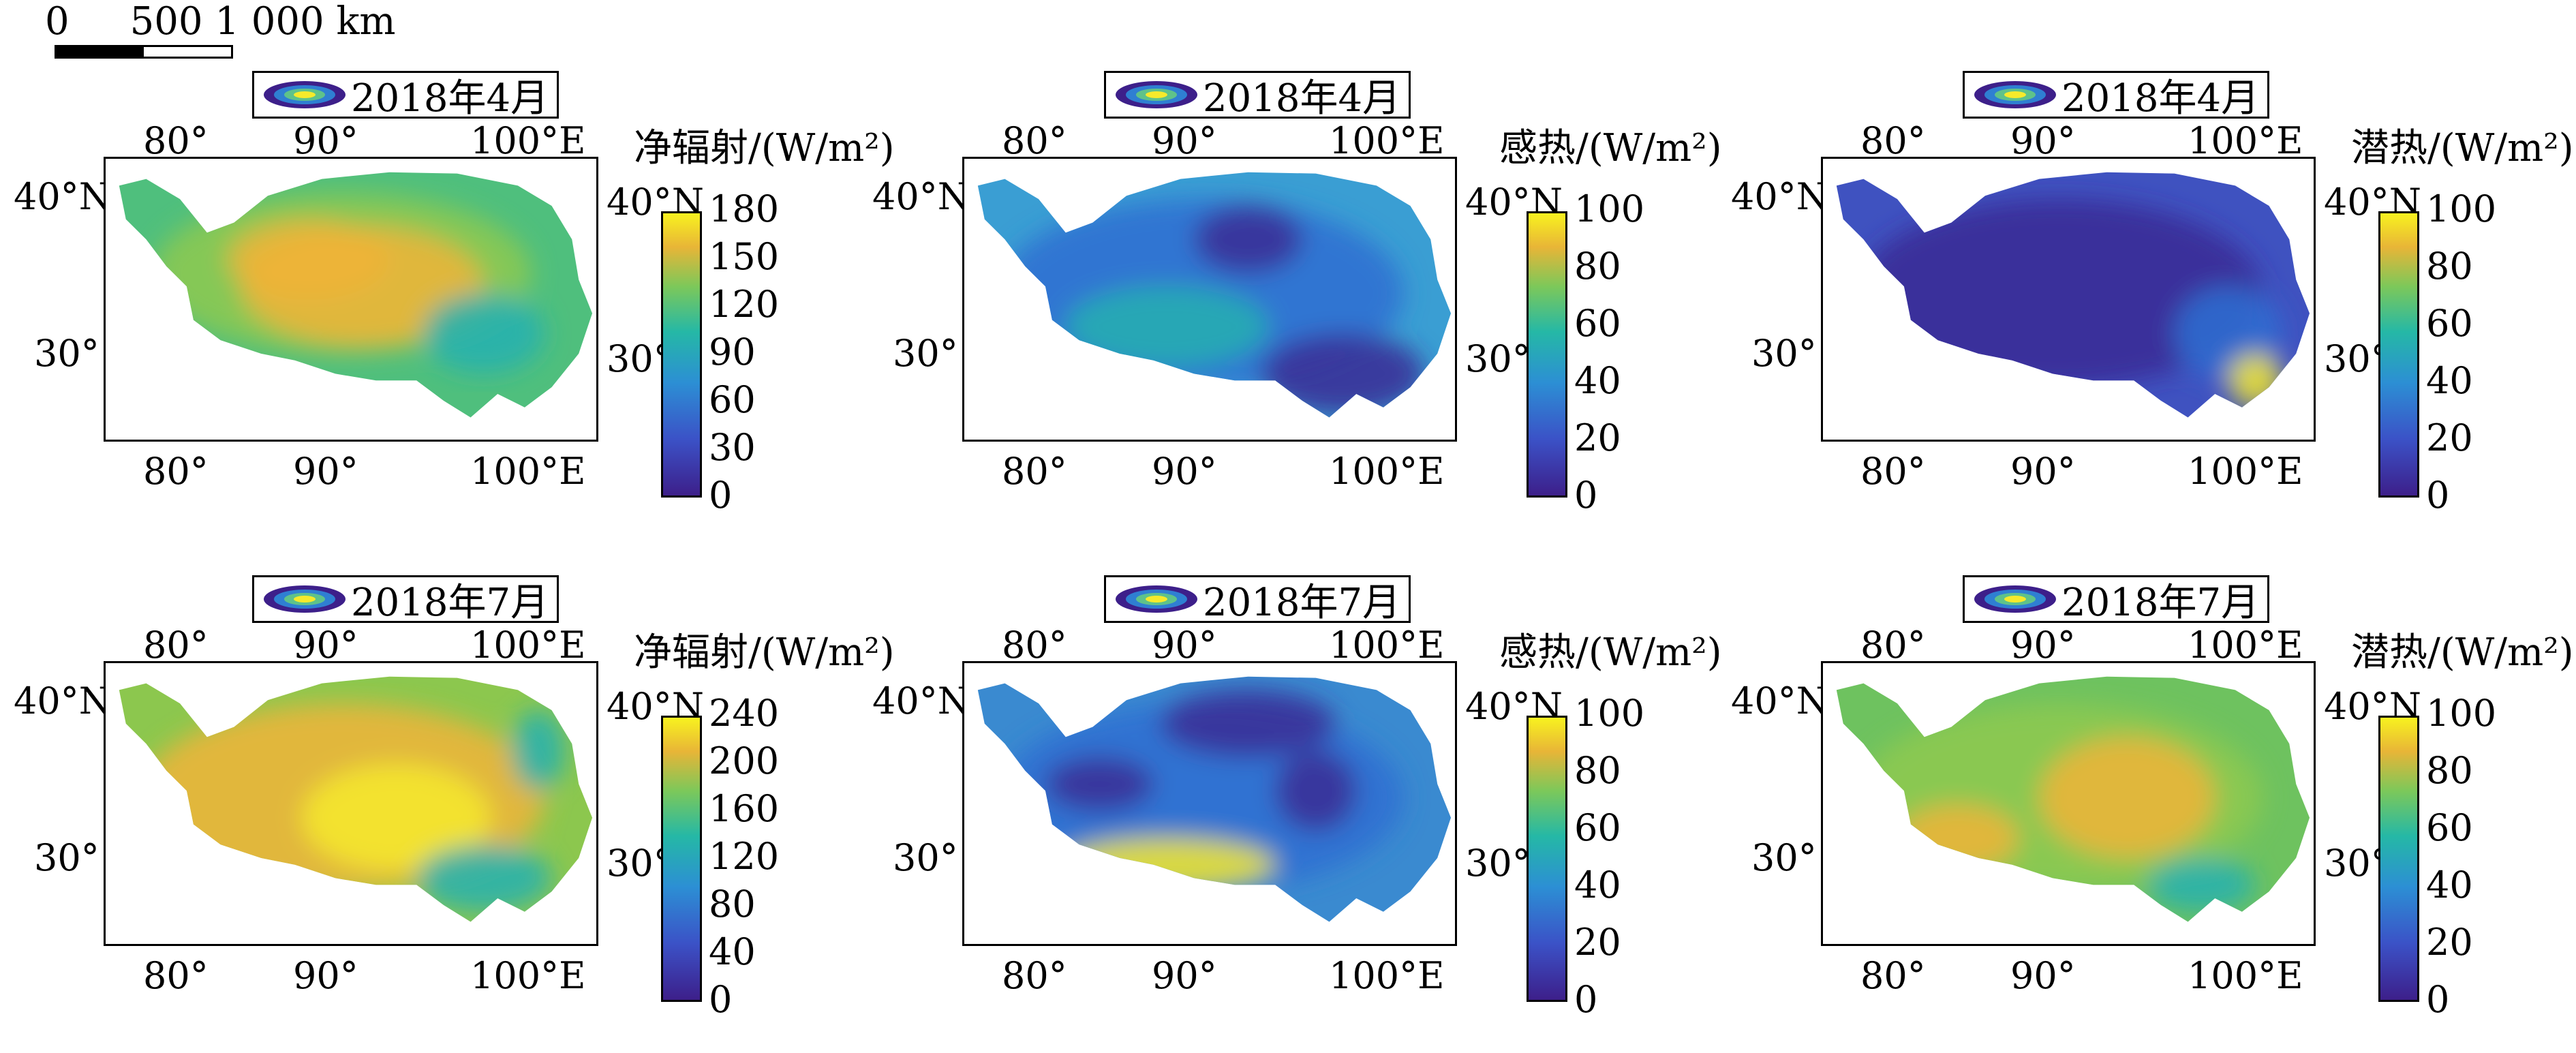 The width and height of the screenshot is (2576, 1053). Describe the element at coordinates (144, 52) in the screenshot. I see `scale-bar-graphic` at that location.